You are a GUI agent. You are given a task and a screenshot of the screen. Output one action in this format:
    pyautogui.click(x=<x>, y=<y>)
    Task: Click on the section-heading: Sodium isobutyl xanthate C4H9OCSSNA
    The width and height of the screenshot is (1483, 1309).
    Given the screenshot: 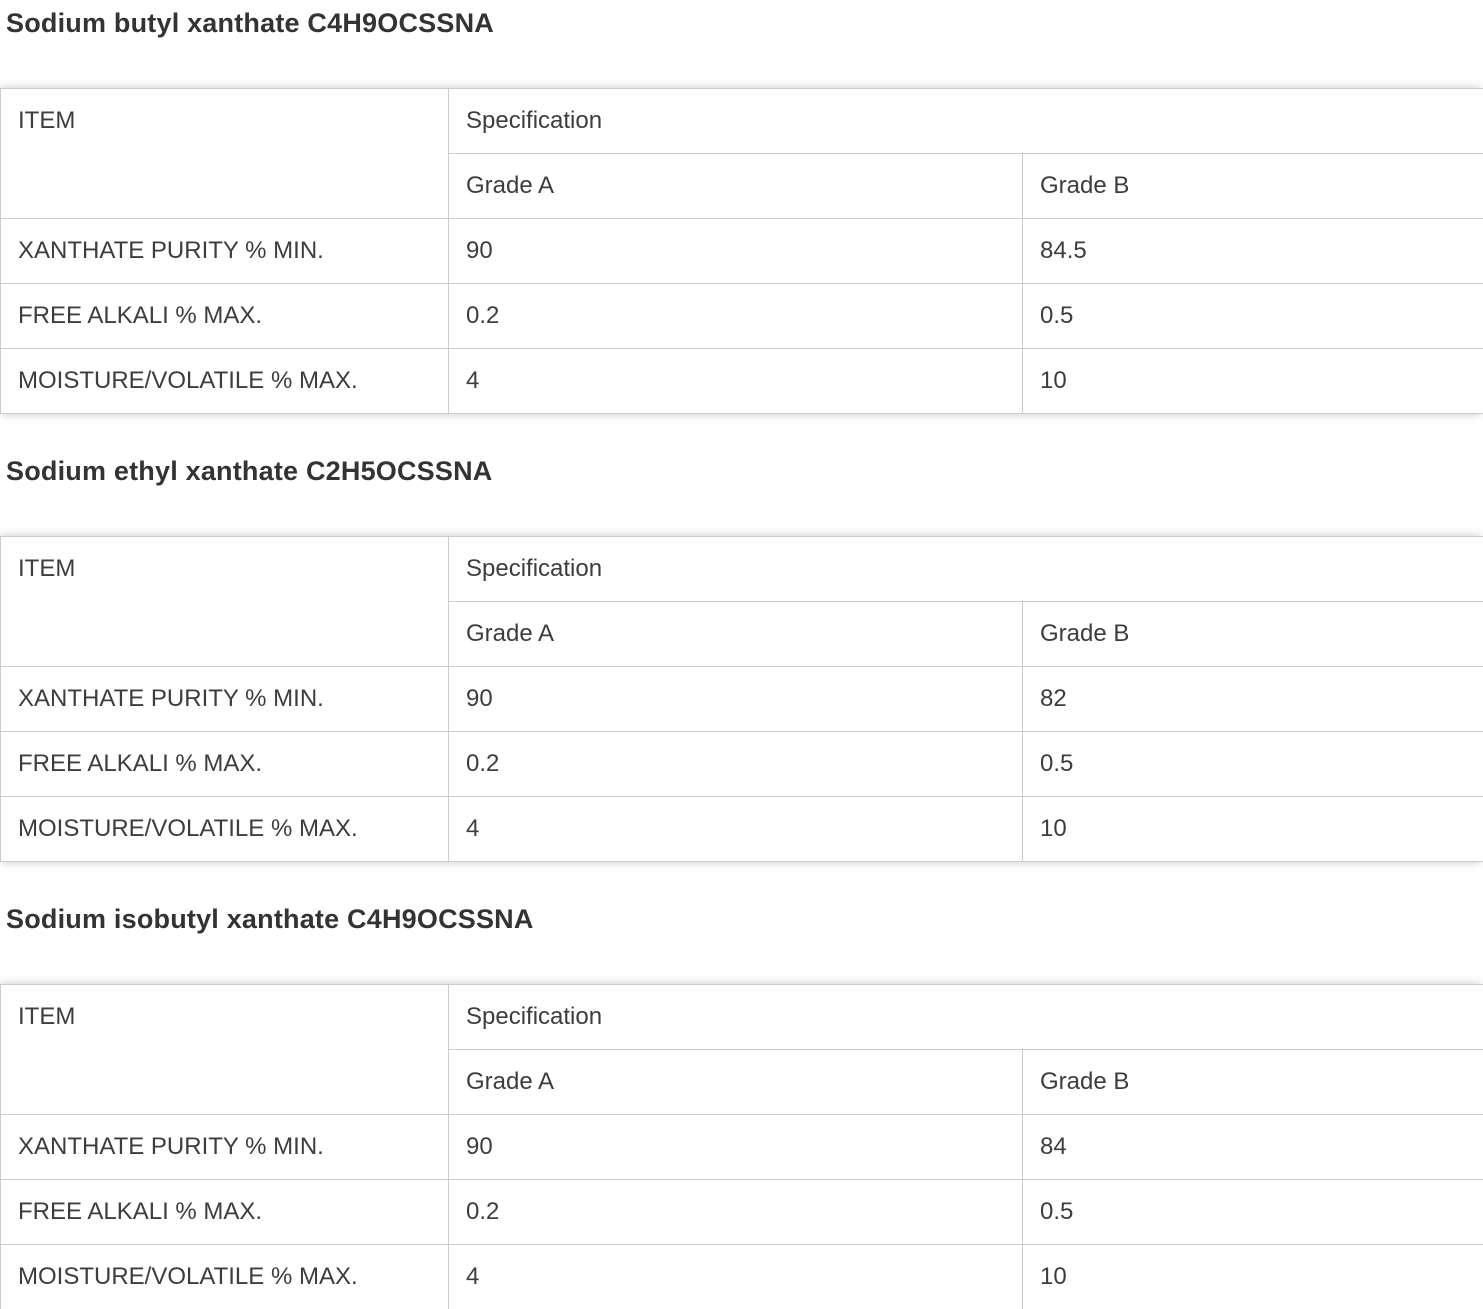 What is the action you would take?
    pyautogui.click(x=270, y=919)
    